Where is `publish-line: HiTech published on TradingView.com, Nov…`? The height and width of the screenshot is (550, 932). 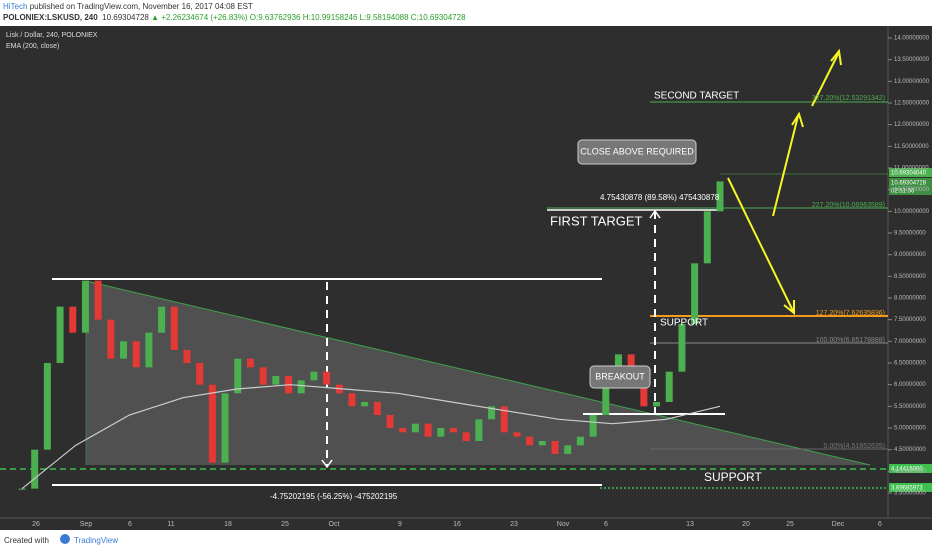
publish-line: HiTech published on TradingView.com, Nov… is located at coordinates (128, 6).